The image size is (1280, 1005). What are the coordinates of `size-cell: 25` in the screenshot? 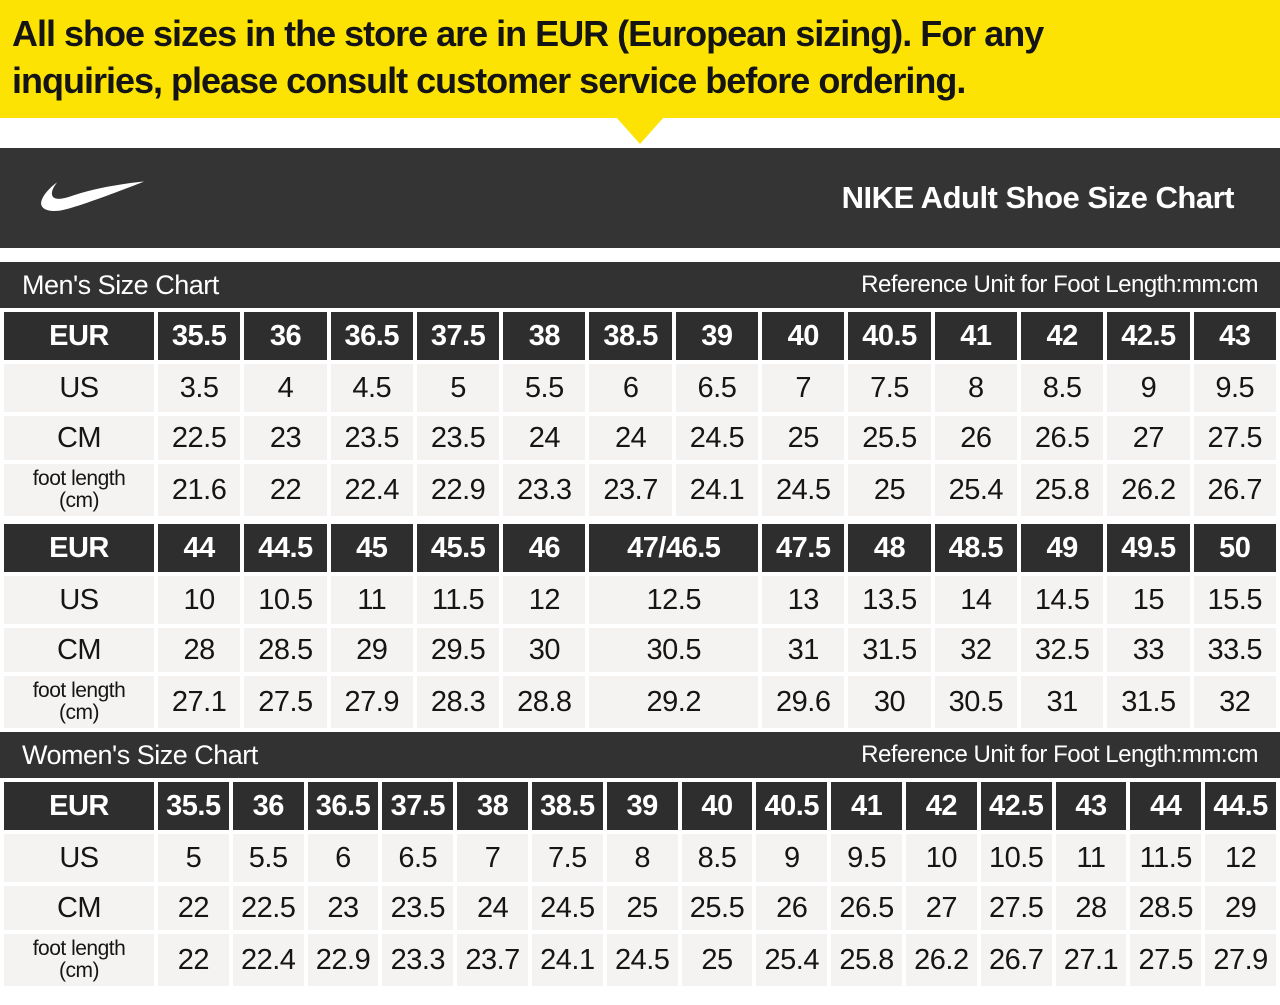 It's located at (717, 960).